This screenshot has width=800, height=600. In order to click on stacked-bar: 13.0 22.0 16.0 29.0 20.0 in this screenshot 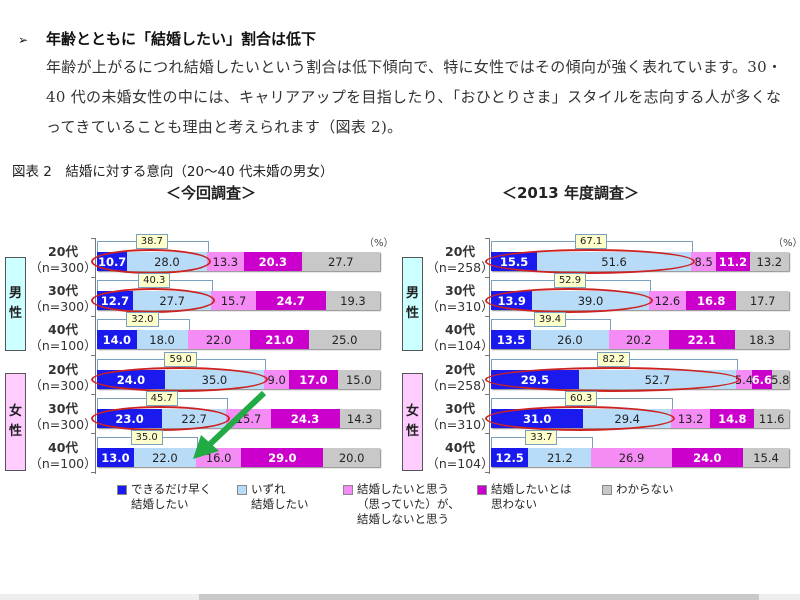, I will do `click(238, 457)`.